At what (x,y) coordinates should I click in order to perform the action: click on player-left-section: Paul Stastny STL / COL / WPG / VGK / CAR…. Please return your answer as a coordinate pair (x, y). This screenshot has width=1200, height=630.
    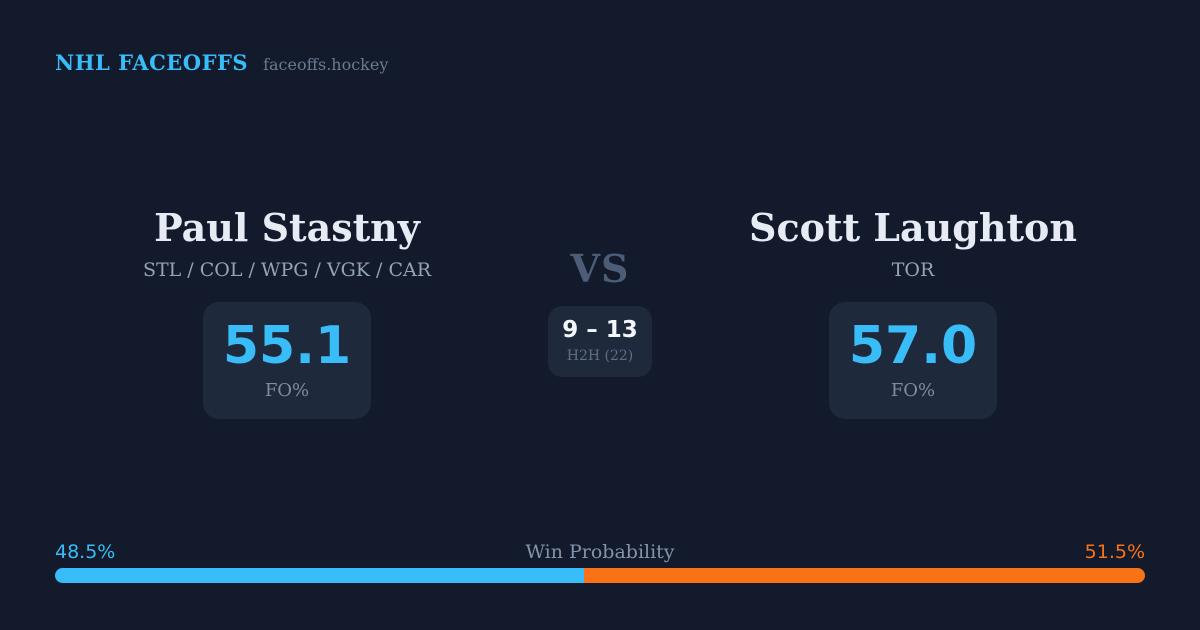
    Looking at the image, I should click on (287, 312).